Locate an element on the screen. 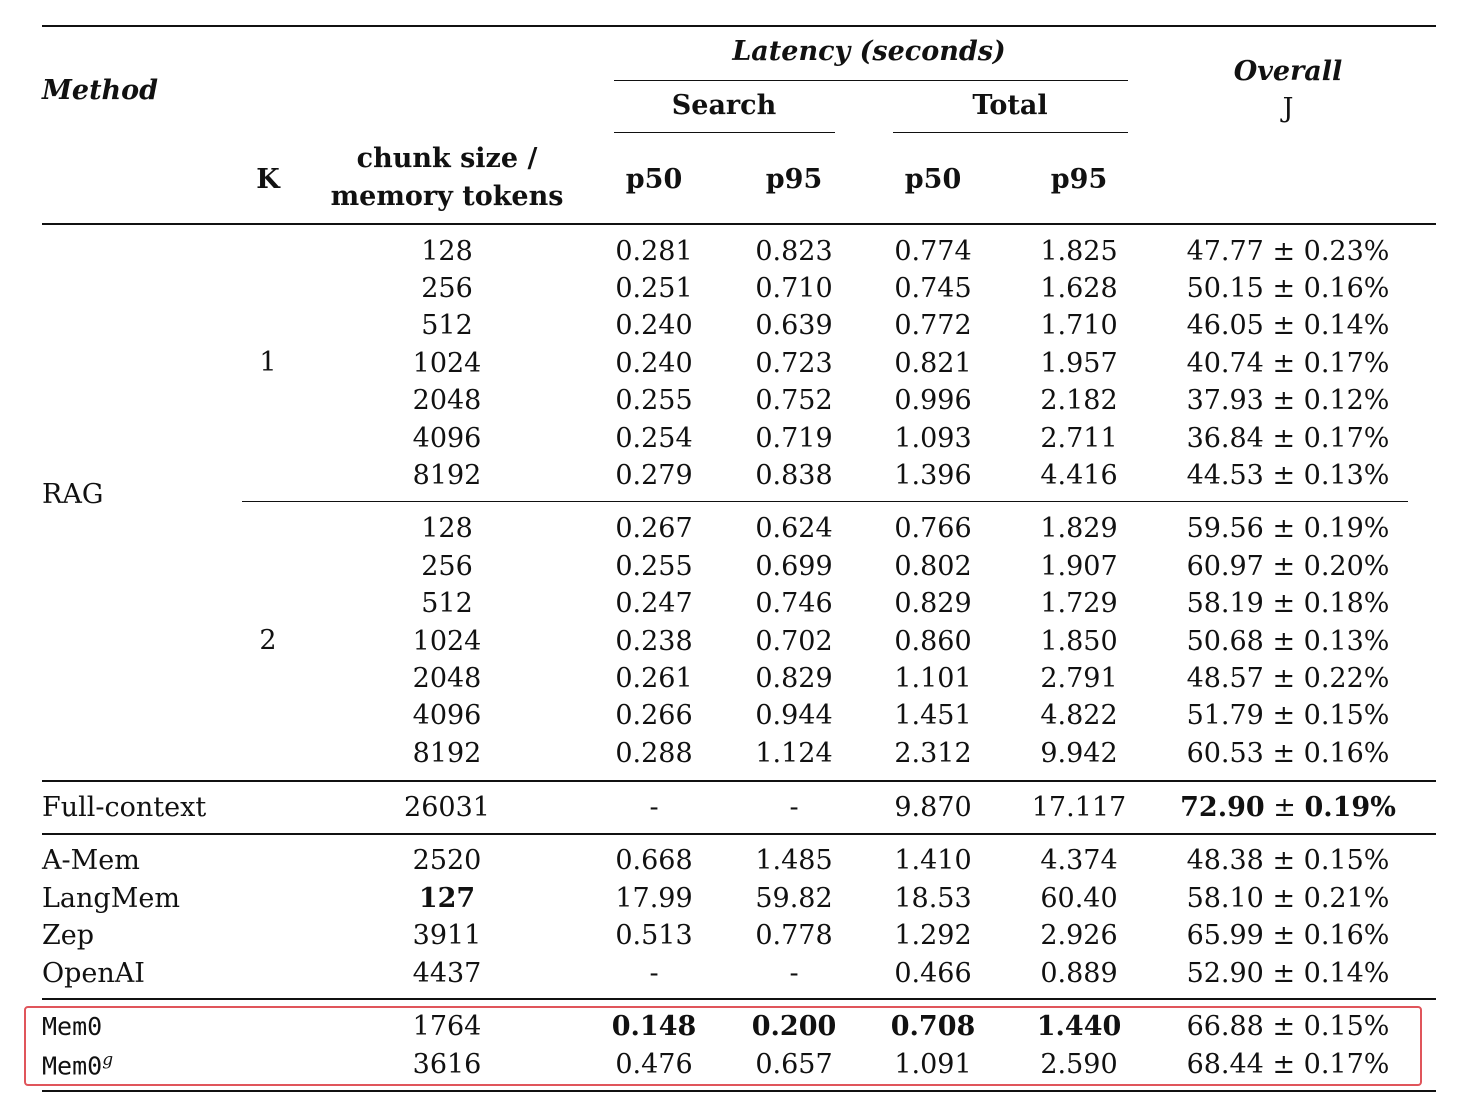  j-error: 0.20% is located at coordinates (1346, 566).